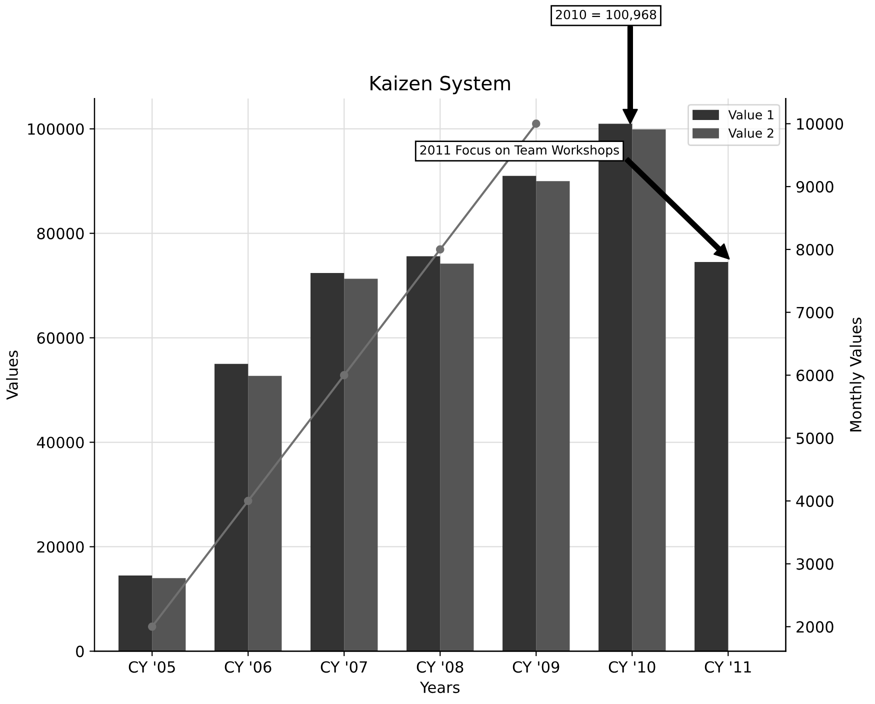 This screenshot has height=704, width=875. What do you see at coordinates (815, 501) in the screenshot?
I see `y2-tick-label: 4000` at bounding box center [815, 501].